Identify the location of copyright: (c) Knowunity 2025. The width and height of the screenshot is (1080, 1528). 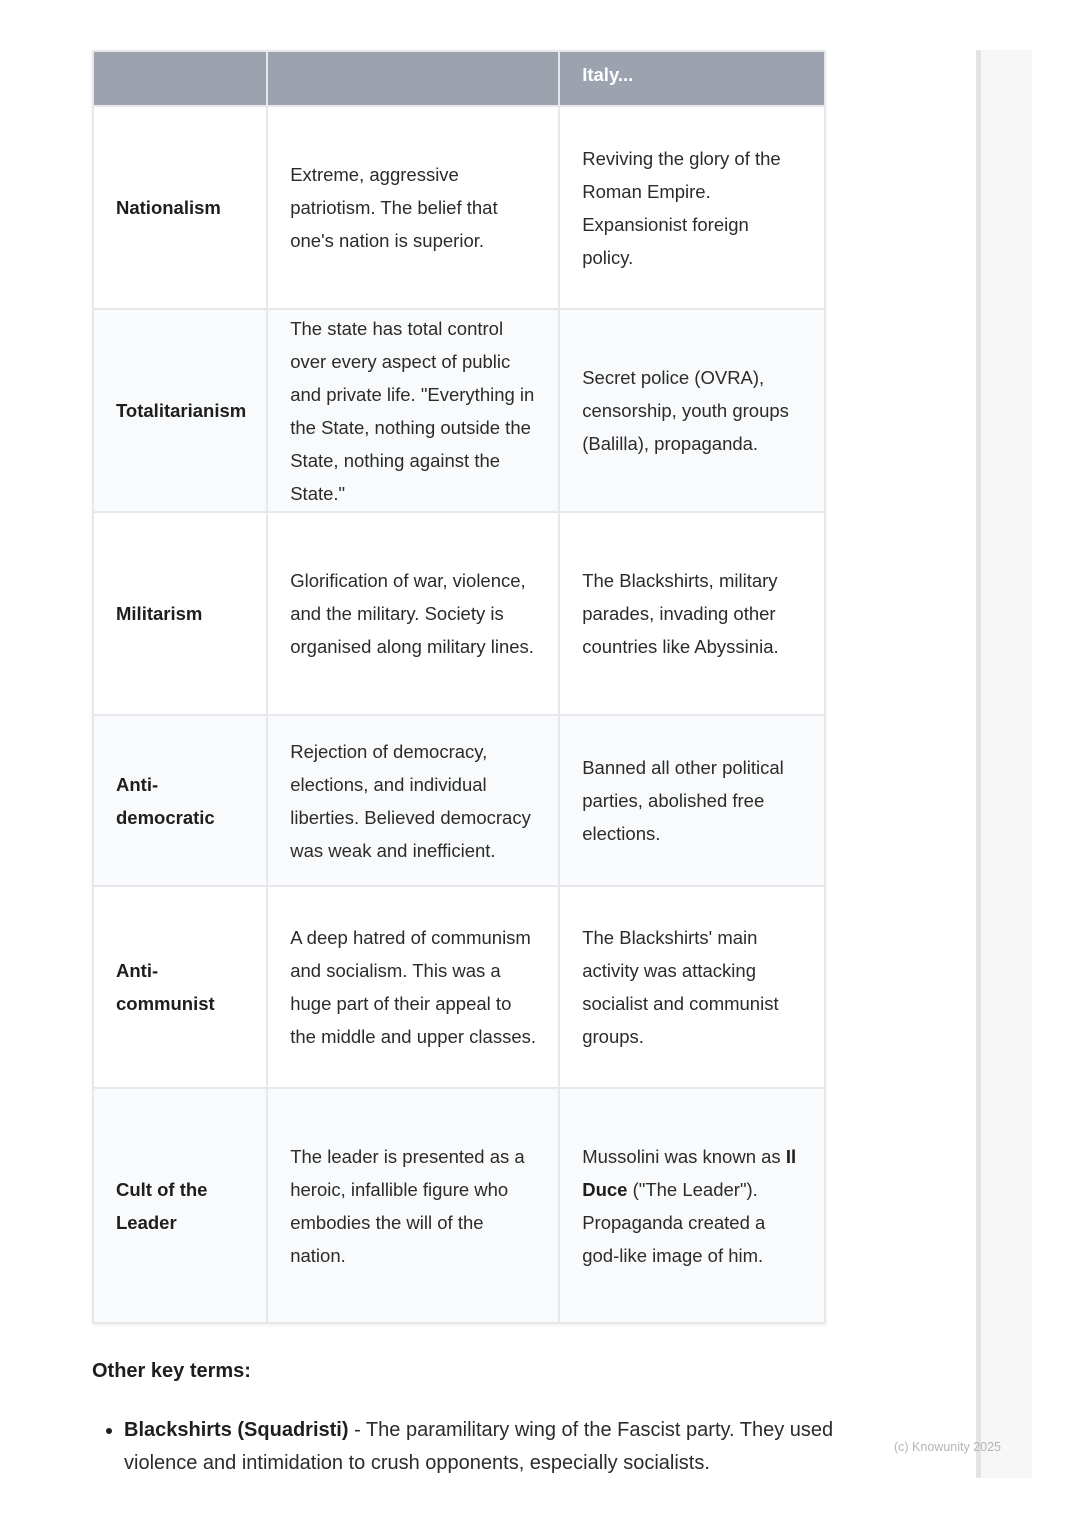
(948, 1447).